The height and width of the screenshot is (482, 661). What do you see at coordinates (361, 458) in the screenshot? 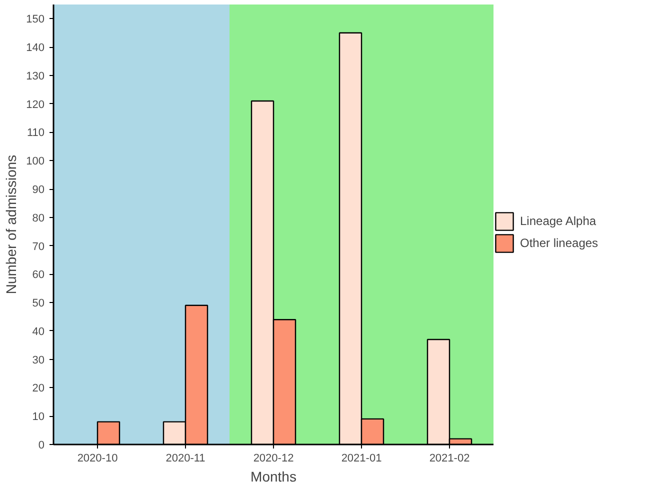
I see `x-tick-label: 2021-01` at bounding box center [361, 458].